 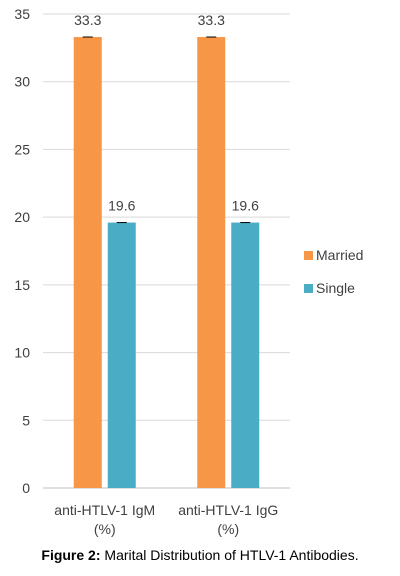 What do you see at coordinates (22, 149) in the screenshot?
I see `y-tick-label: 25` at bounding box center [22, 149].